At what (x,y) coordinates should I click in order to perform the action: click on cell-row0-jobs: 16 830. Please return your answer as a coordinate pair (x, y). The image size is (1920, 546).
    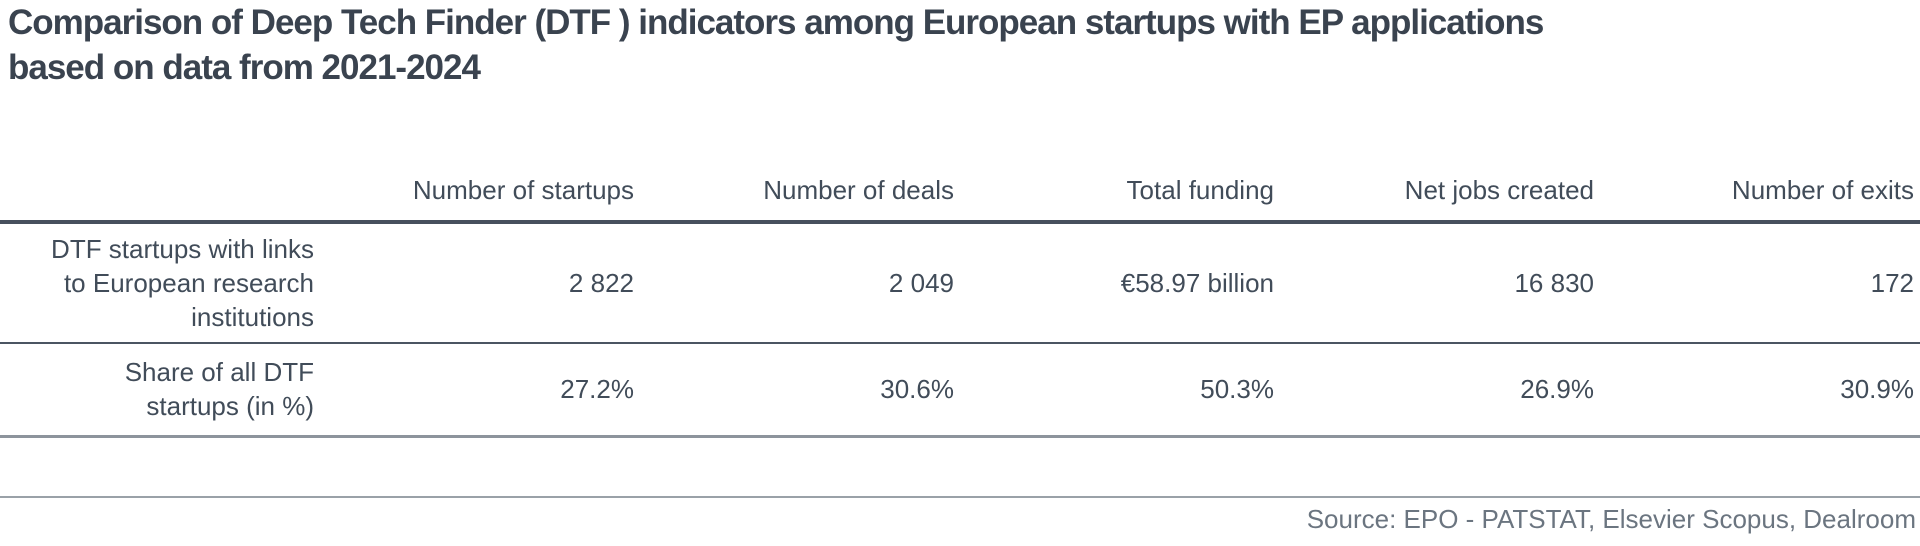
    Looking at the image, I should click on (1440, 283).